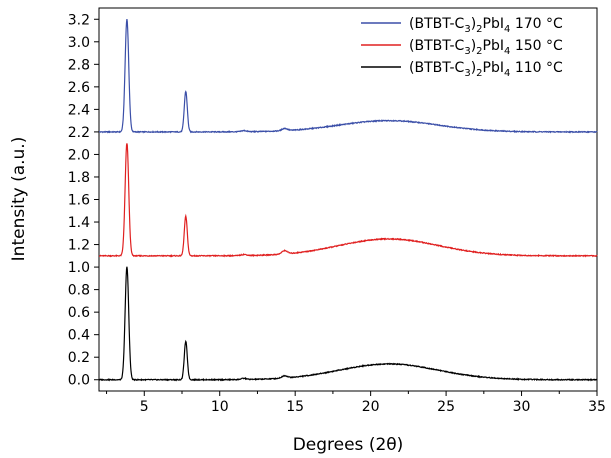 The image size is (611, 458). What do you see at coordinates (19, 199) in the screenshot?
I see `y-axis-title: Intensity (a.u.)` at bounding box center [19, 199].